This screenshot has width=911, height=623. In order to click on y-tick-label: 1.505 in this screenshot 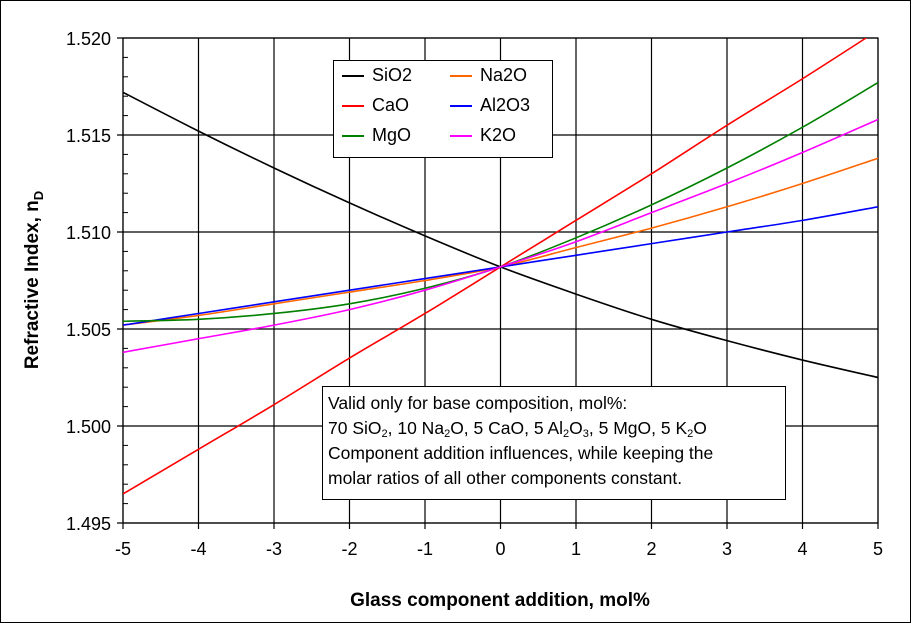, I will do `click(88, 330)`.